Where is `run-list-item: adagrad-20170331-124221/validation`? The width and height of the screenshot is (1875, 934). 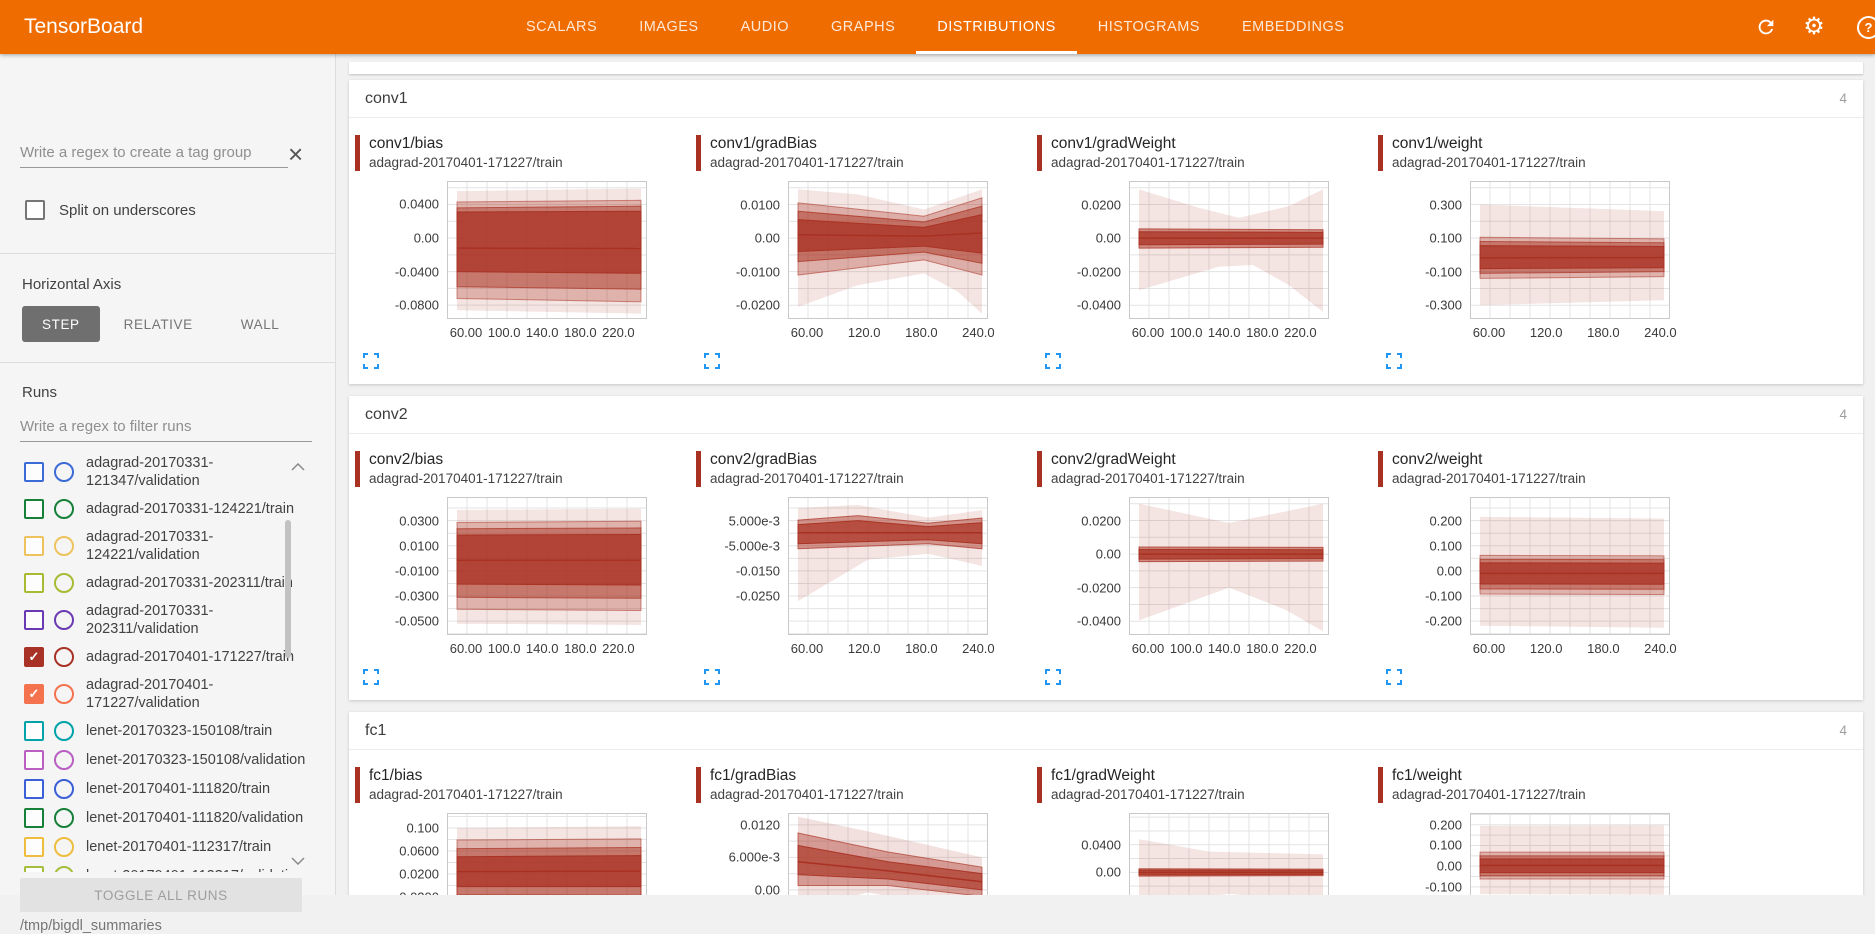
run-list-item: adagrad-20170331-124221/validation is located at coordinates (175, 546).